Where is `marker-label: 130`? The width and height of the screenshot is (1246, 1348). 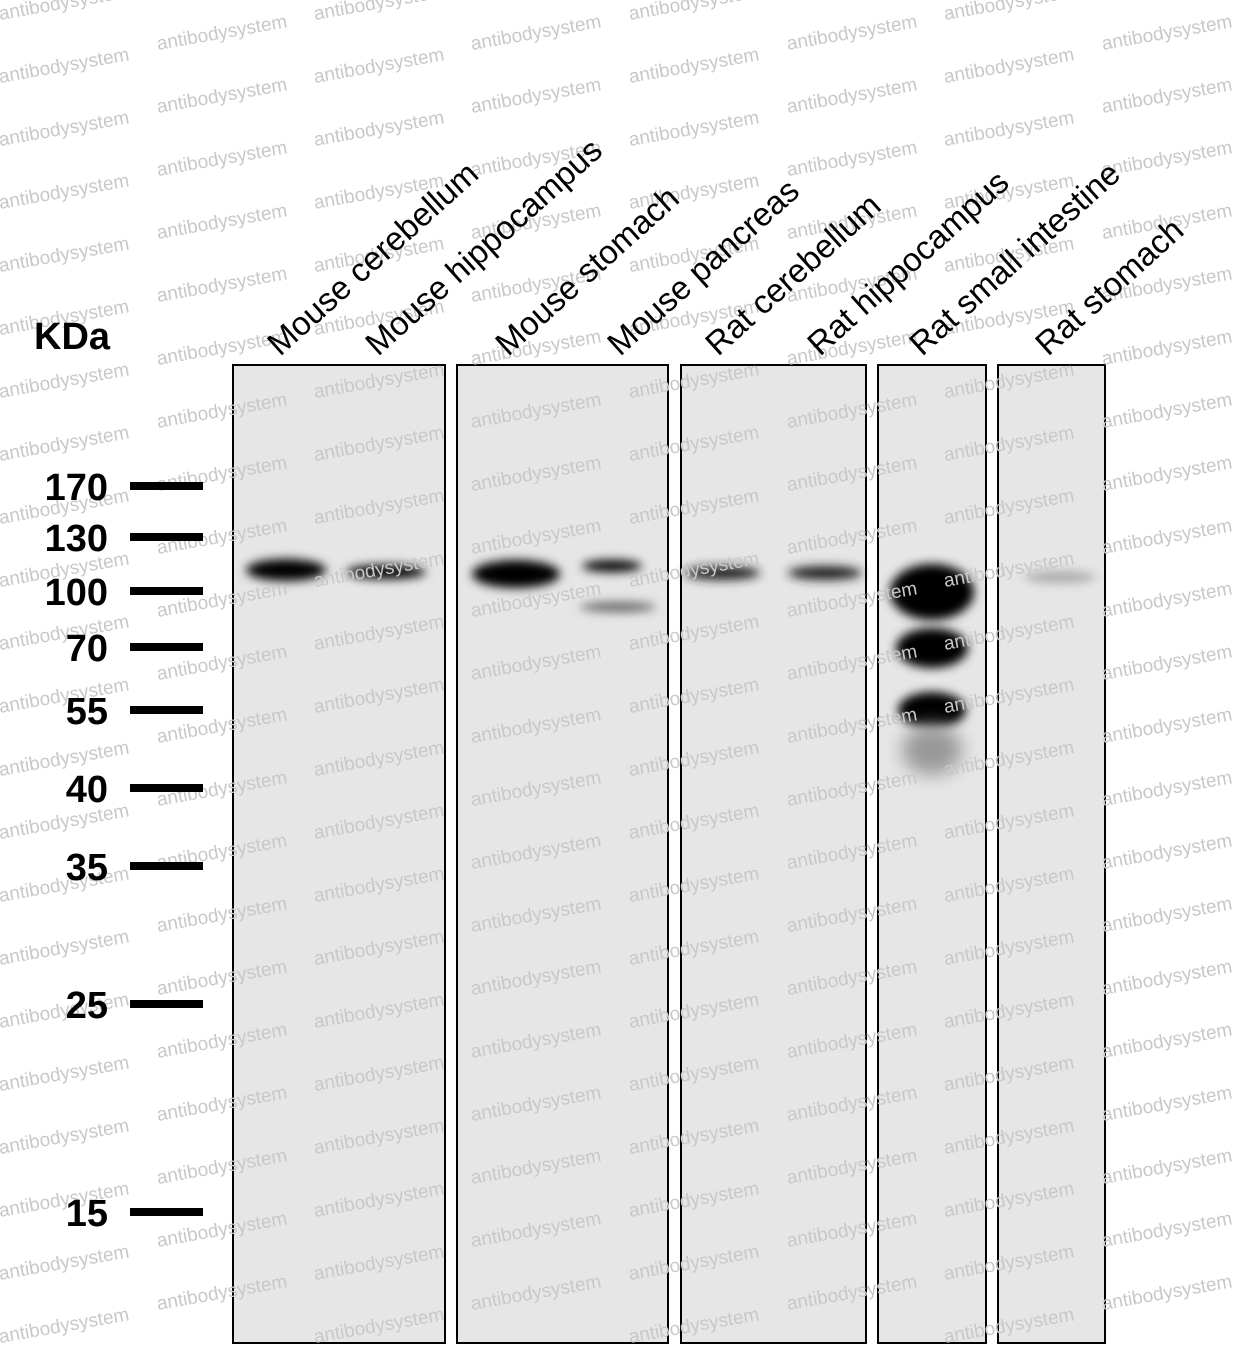
marker-label: 130 is located at coordinates (76, 539).